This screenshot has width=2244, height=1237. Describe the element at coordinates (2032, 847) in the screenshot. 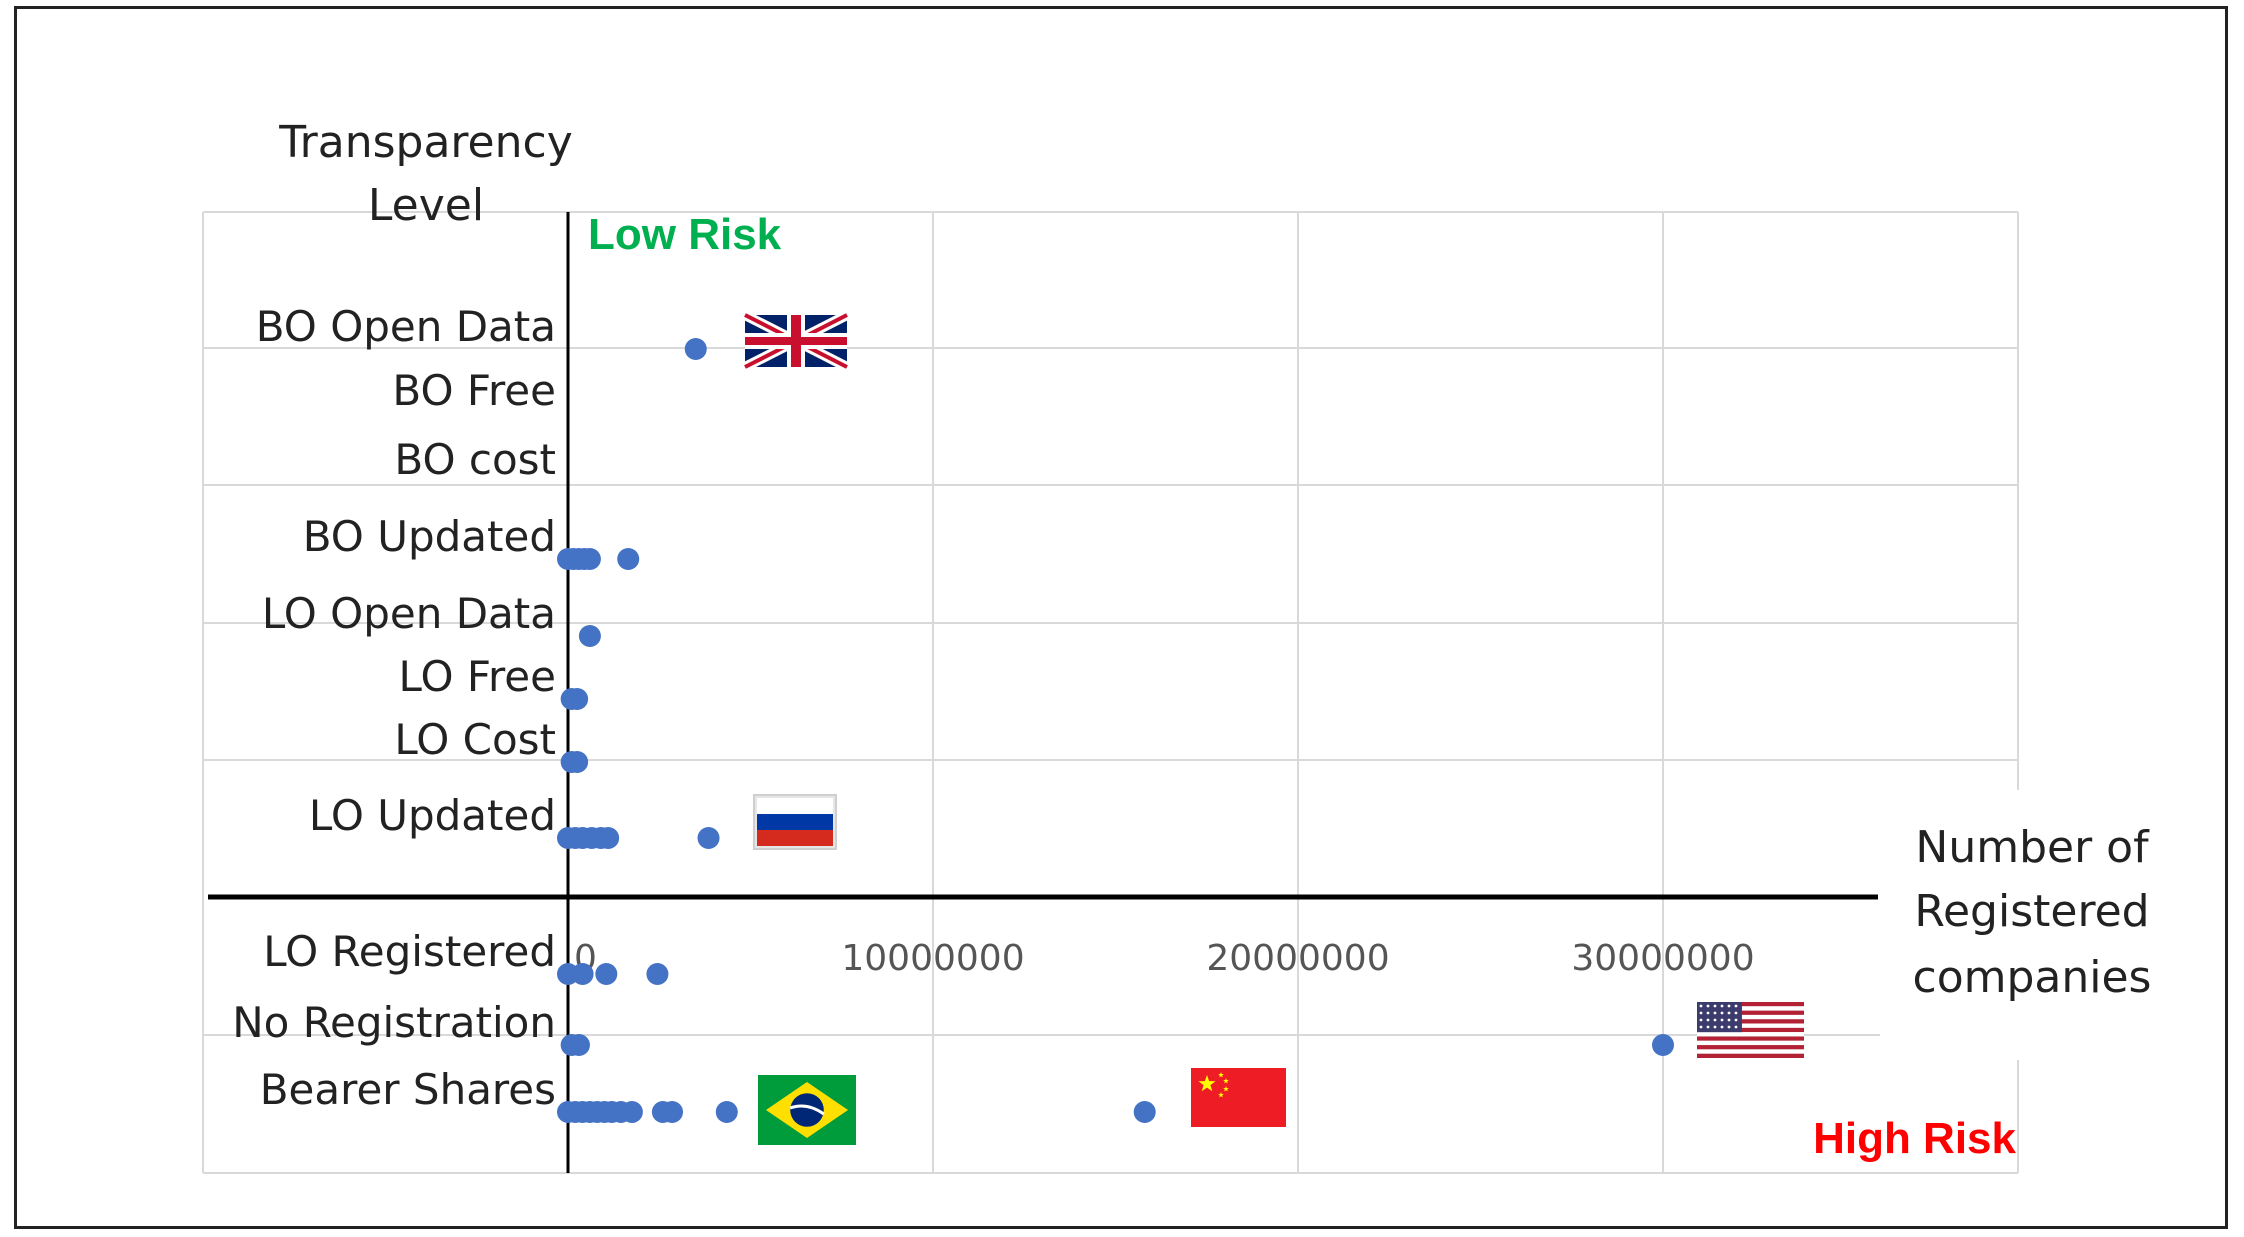

I see `x-axis-title-line1: Number of` at that location.